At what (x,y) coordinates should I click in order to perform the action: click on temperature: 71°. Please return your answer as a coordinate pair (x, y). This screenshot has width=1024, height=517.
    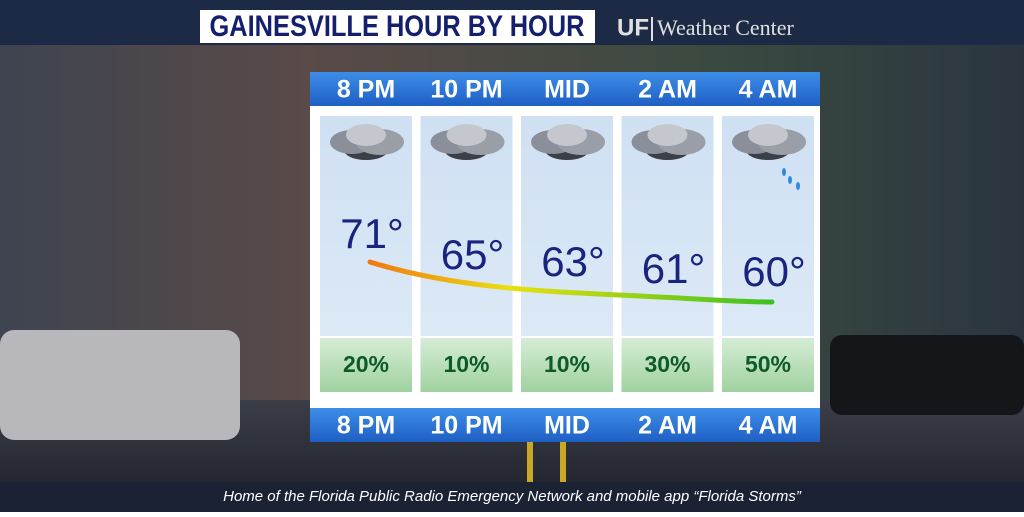
    Looking at the image, I should click on (372, 233).